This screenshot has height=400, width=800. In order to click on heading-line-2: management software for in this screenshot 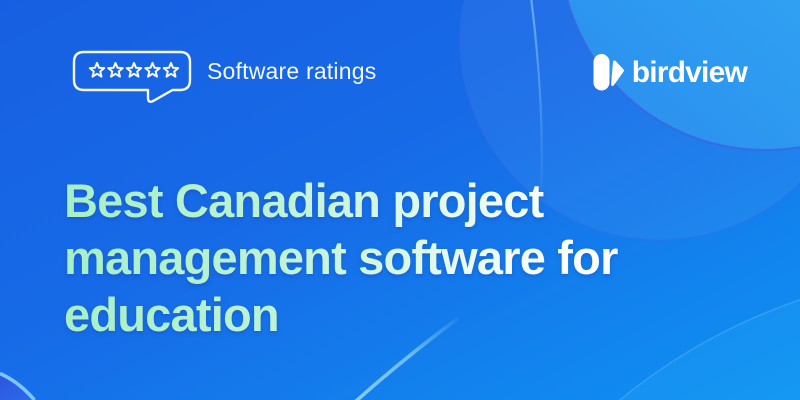, I will do `click(341, 257)`.